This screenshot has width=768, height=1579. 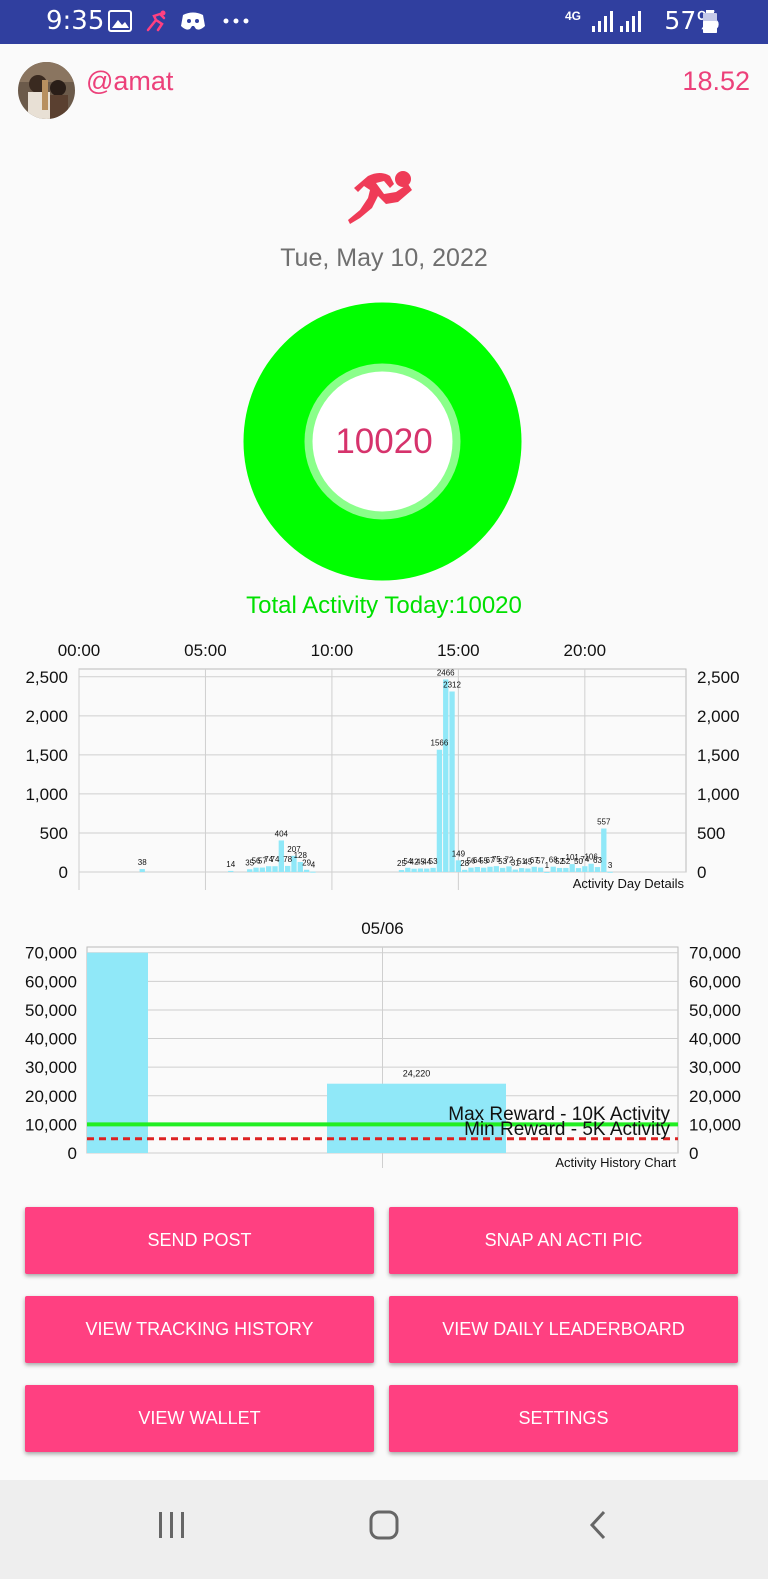 What do you see at coordinates (407, 861) in the screenshot?
I see `day-bar-label: 54` at bounding box center [407, 861].